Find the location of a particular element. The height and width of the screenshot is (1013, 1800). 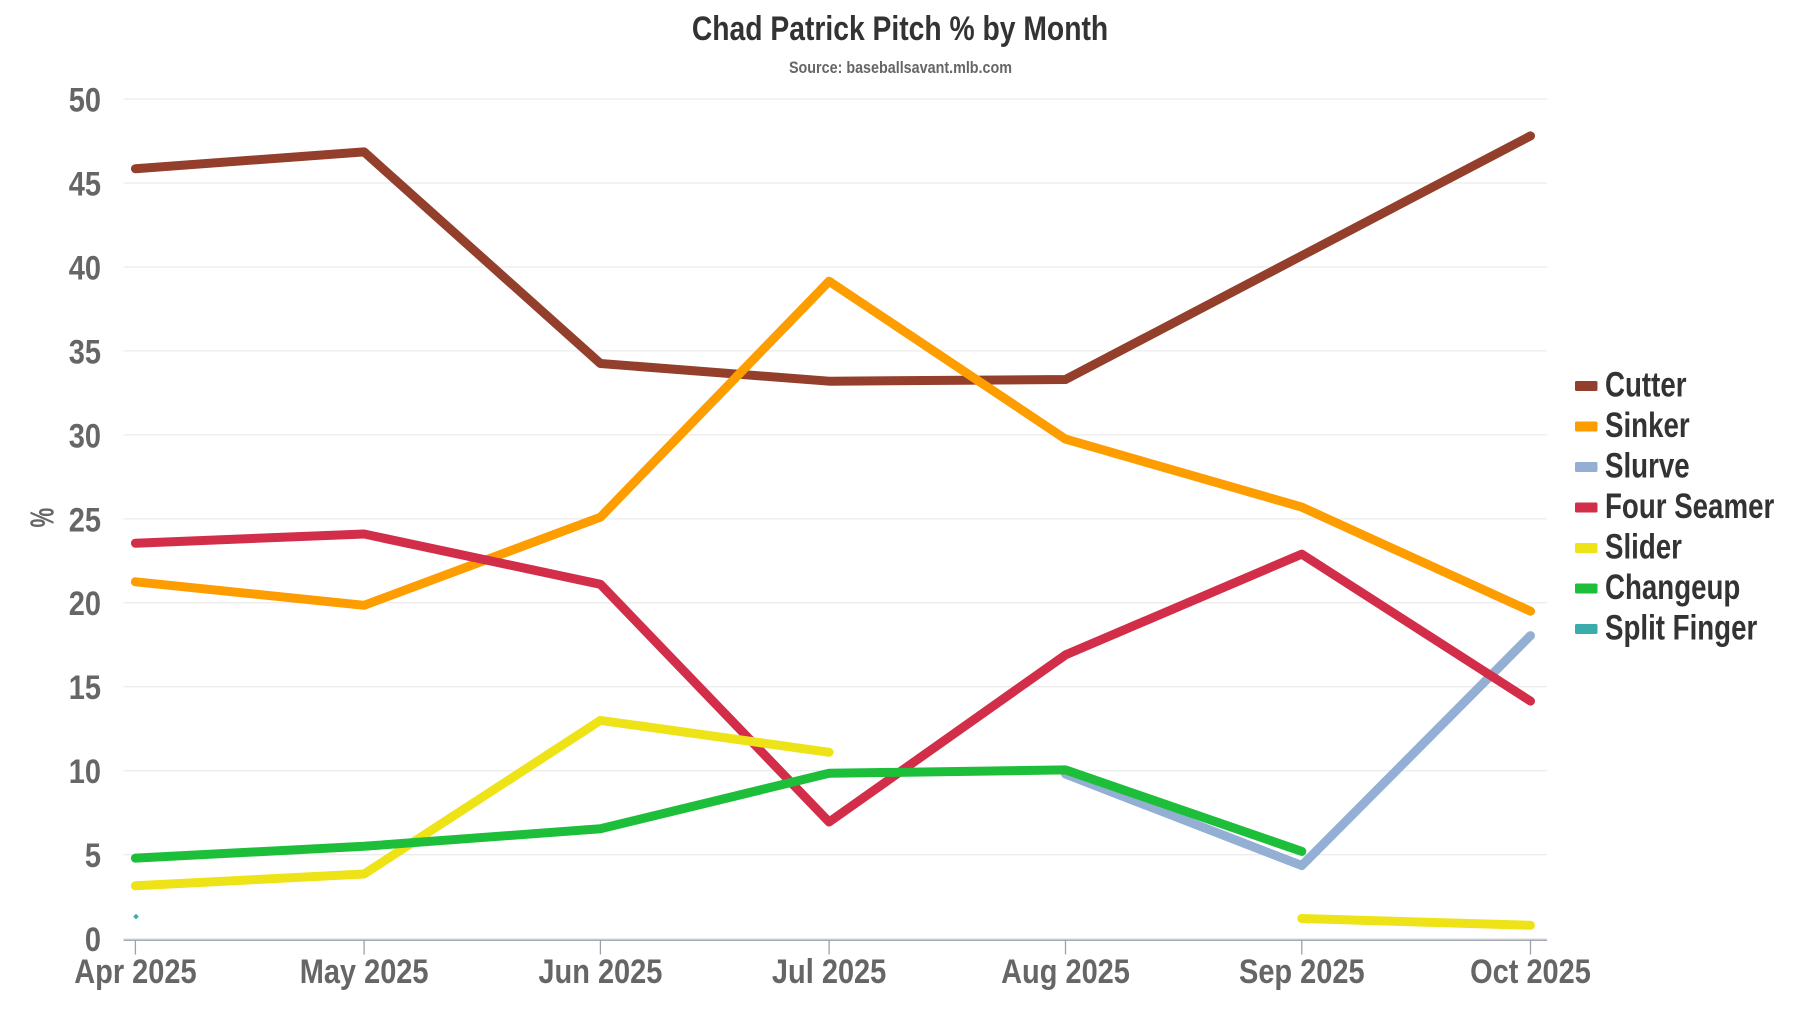

svg-text: Four Seamer is located at coordinates (1689, 506).